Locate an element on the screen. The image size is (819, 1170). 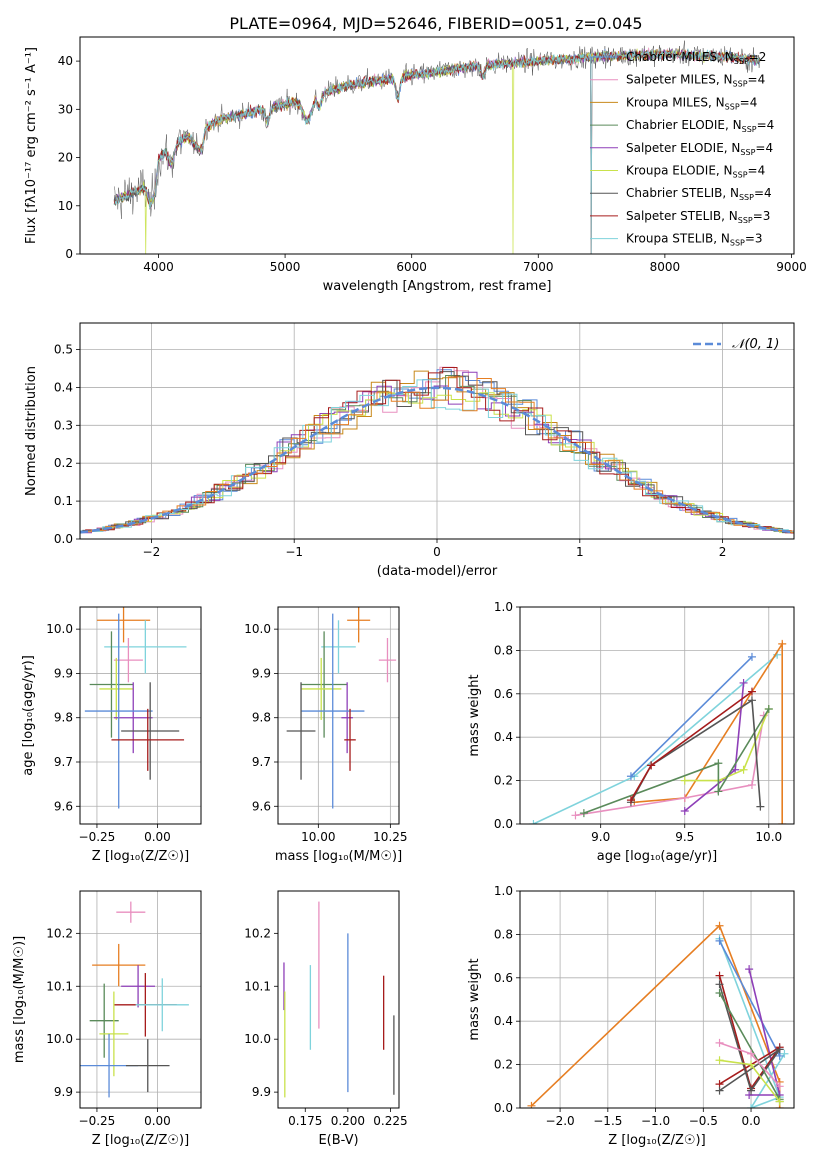
x-tick-label: 9.5 is located at coordinates (684, 837).